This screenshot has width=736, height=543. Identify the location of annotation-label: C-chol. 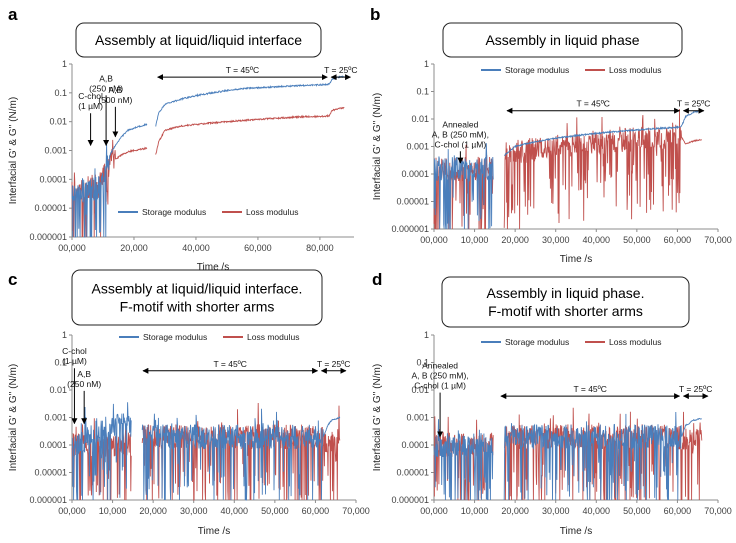
(74, 351).